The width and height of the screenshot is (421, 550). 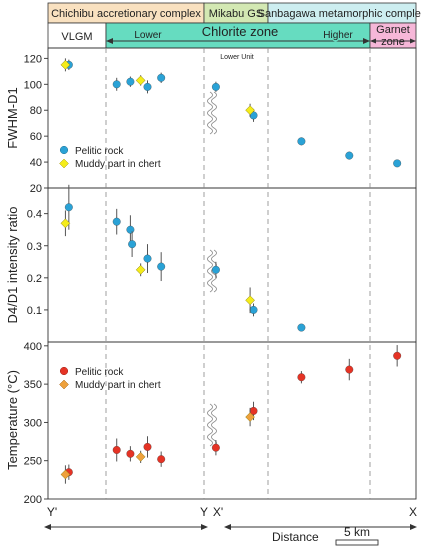 What do you see at coordinates (36, 137) in the screenshot?
I see `y-tick-label: 60` at bounding box center [36, 137].